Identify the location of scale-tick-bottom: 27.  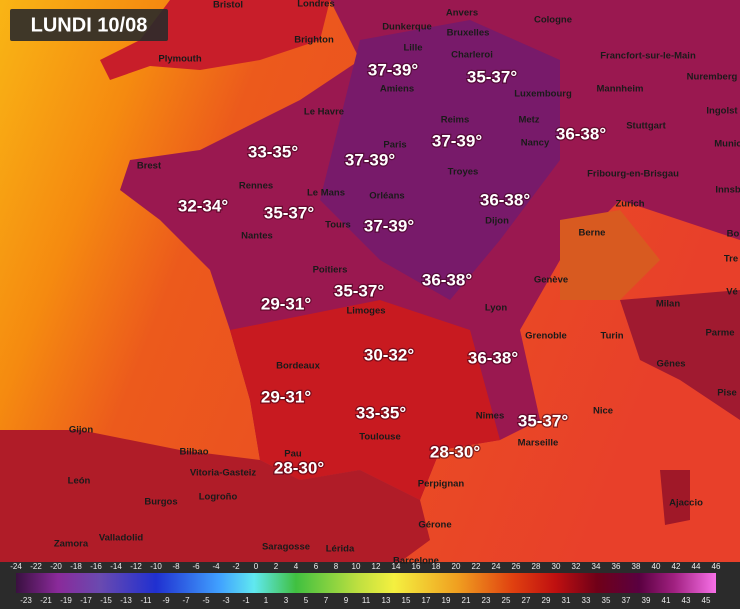
(526, 600).